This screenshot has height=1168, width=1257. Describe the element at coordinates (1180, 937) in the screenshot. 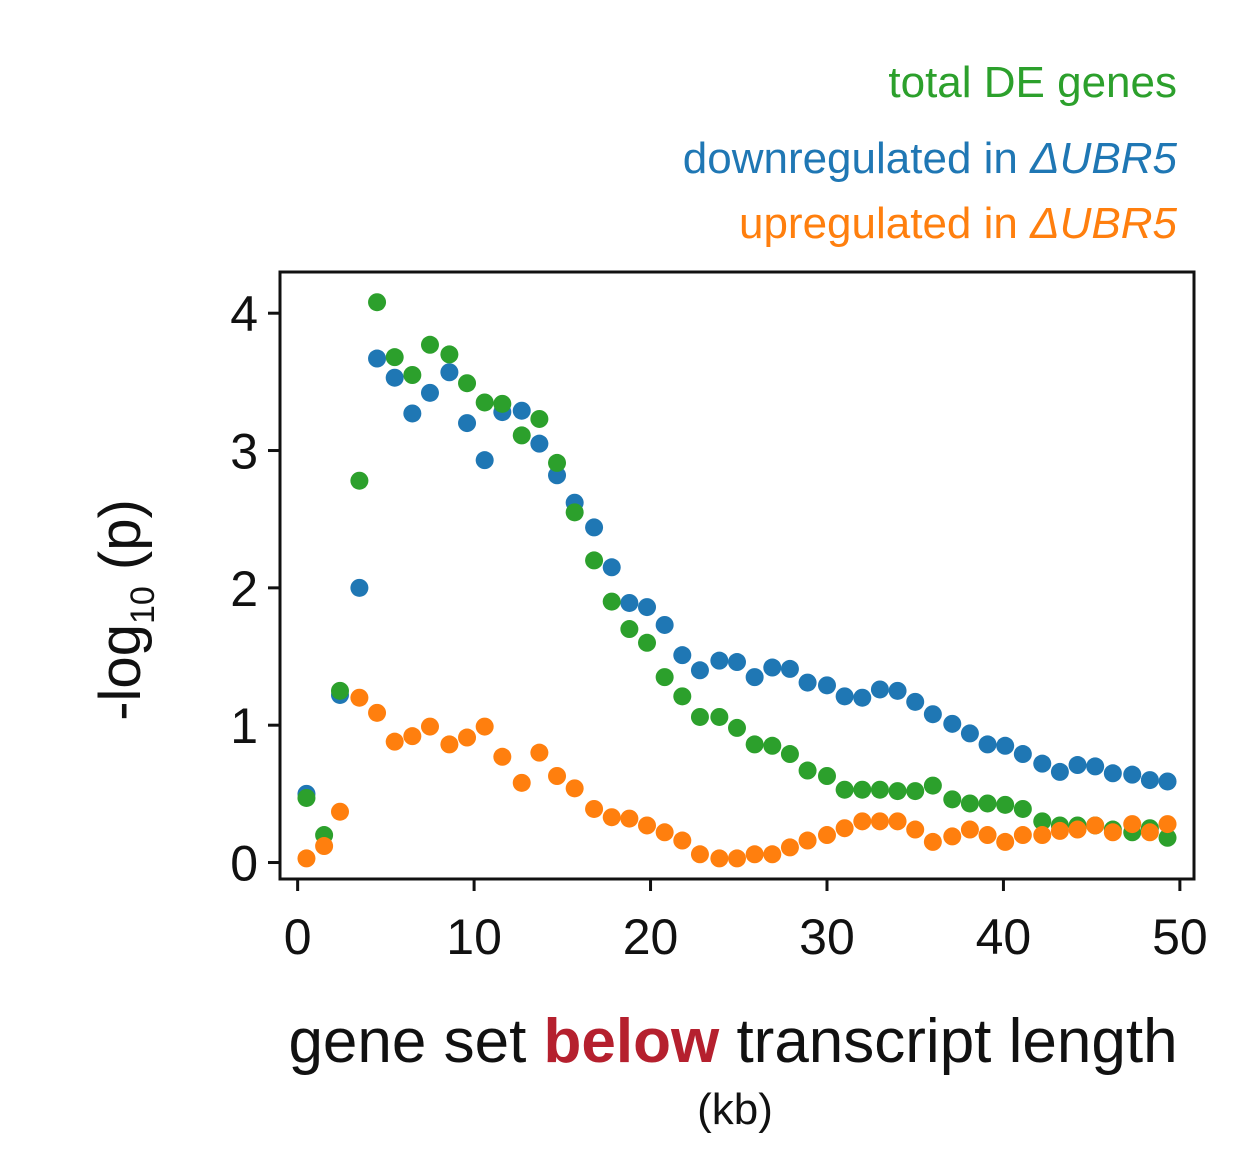

I see `x-tick-label: 50` at that location.